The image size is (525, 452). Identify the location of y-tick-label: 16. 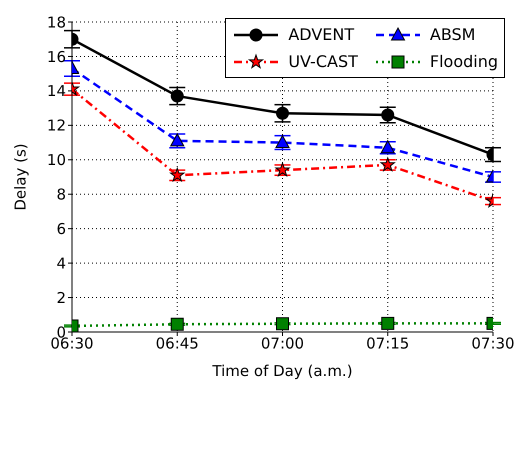
(56, 57).